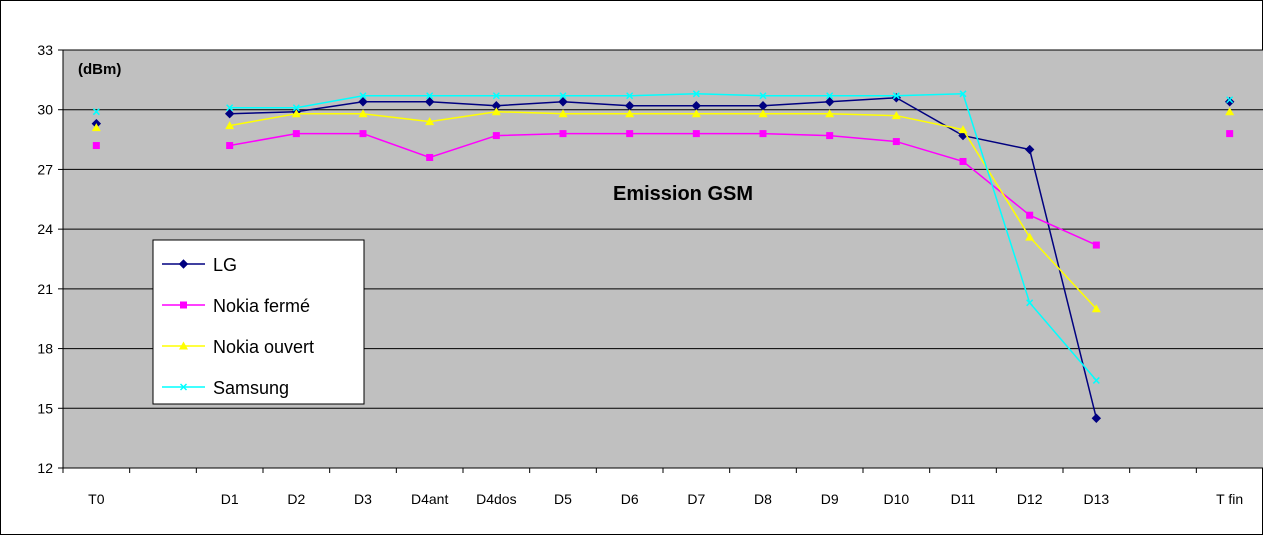  What do you see at coordinates (630, 499) in the screenshot?
I see `x-tick-label-d6: D6` at bounding box center [630, 499].